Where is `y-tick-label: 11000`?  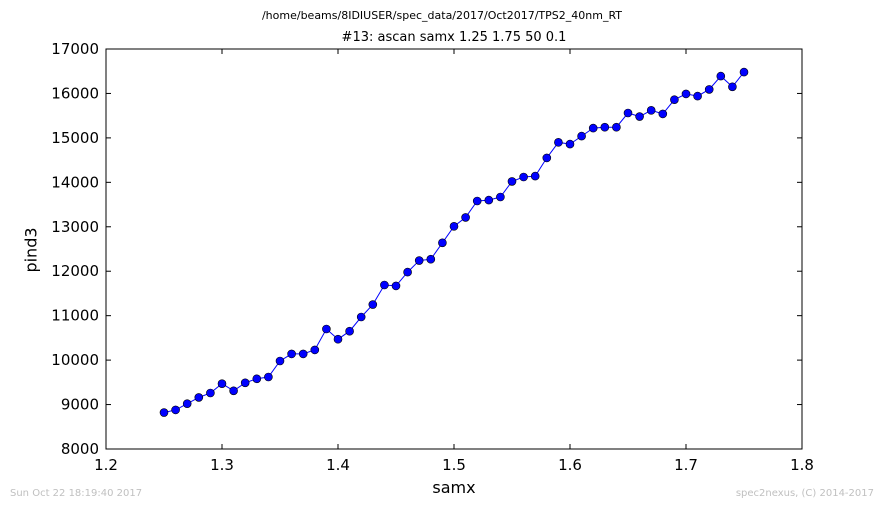
y-tick-label: 11000 is located at coordinates (75, 316).